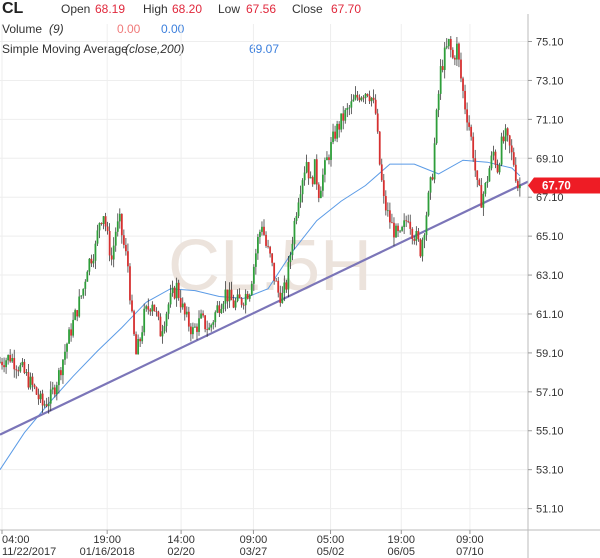  What do you see at coordinates (402, 552) in the screenshot?
I see `x-tick-date: 06/05` at bounding box center [402, 552].